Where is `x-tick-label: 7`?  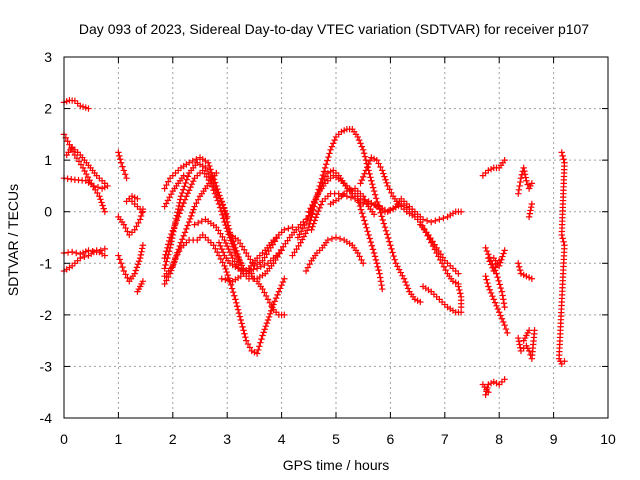
x-tick-label: 7 is located at coordinates (445, 439).